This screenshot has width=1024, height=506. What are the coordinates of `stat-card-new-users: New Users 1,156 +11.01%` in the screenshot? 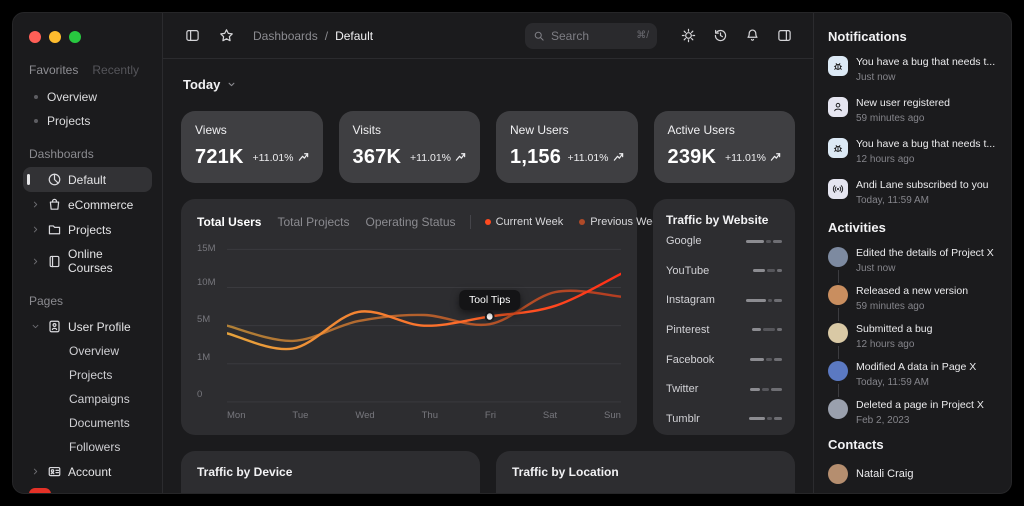 It's located at (567, 147).